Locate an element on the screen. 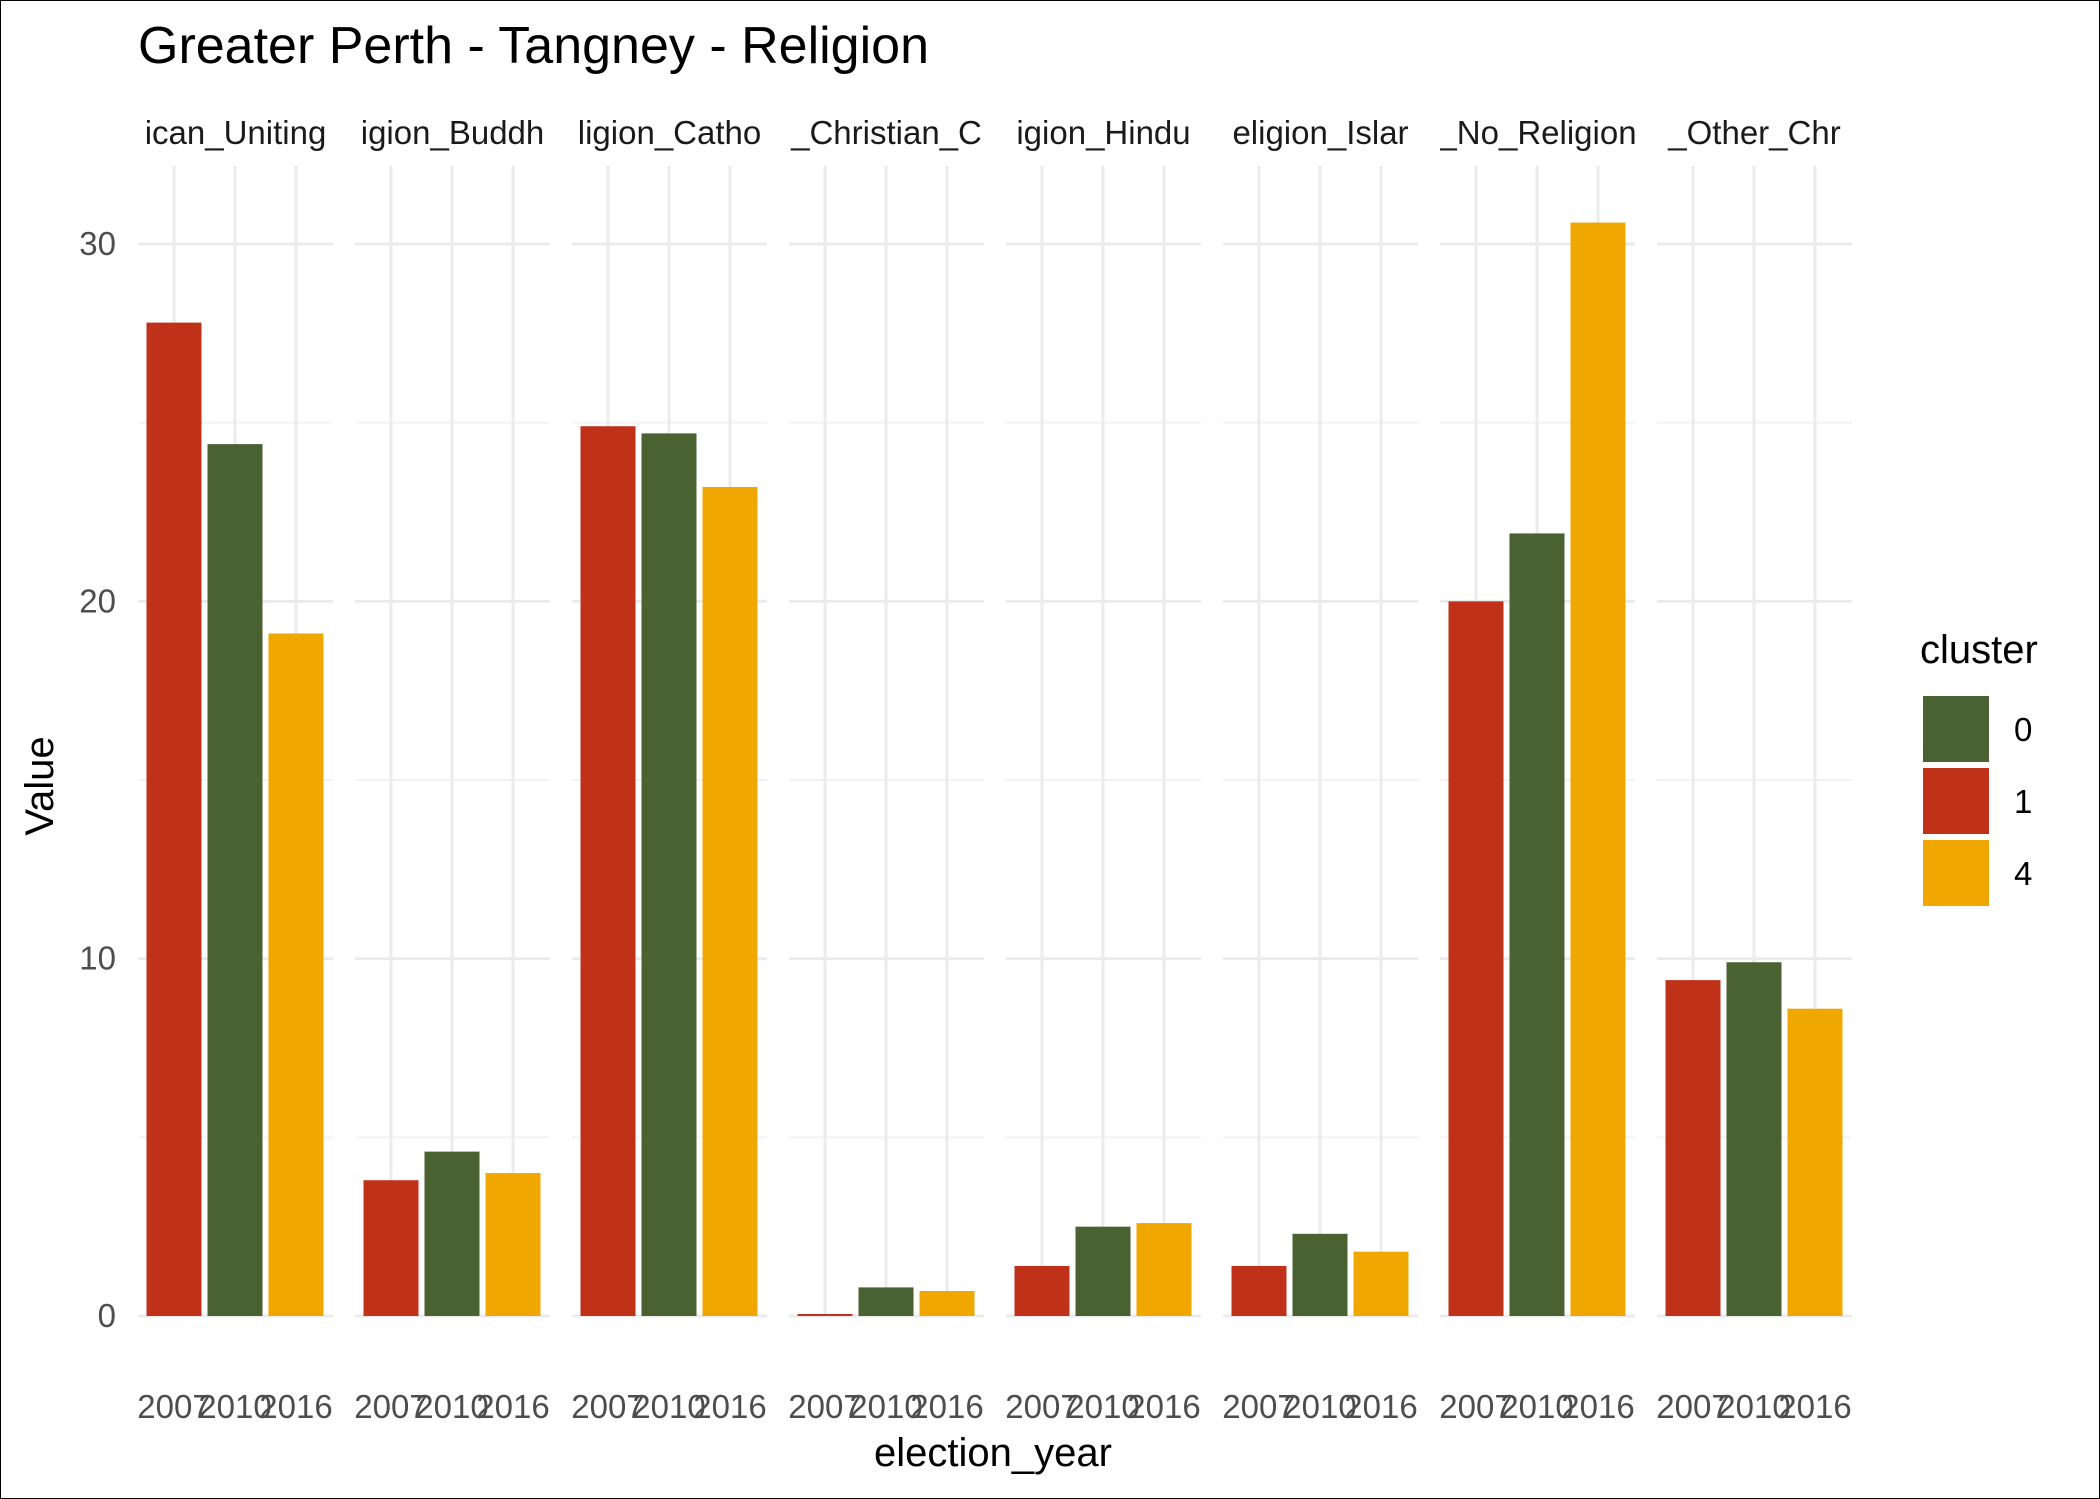 The width and height of the screenshot is (2100, 1499). x-axis-title: election_year is located at coordinates (993, 1453).